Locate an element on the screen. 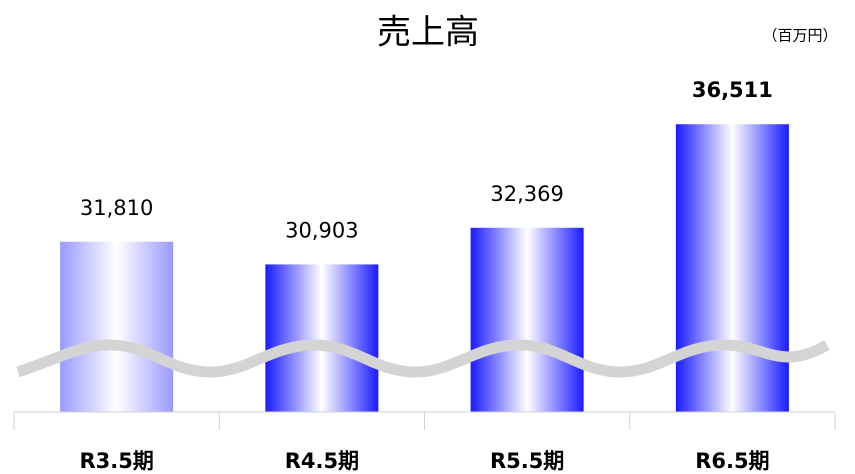  x-tick-label: R5.5期 is located at coordinates (527, 461).